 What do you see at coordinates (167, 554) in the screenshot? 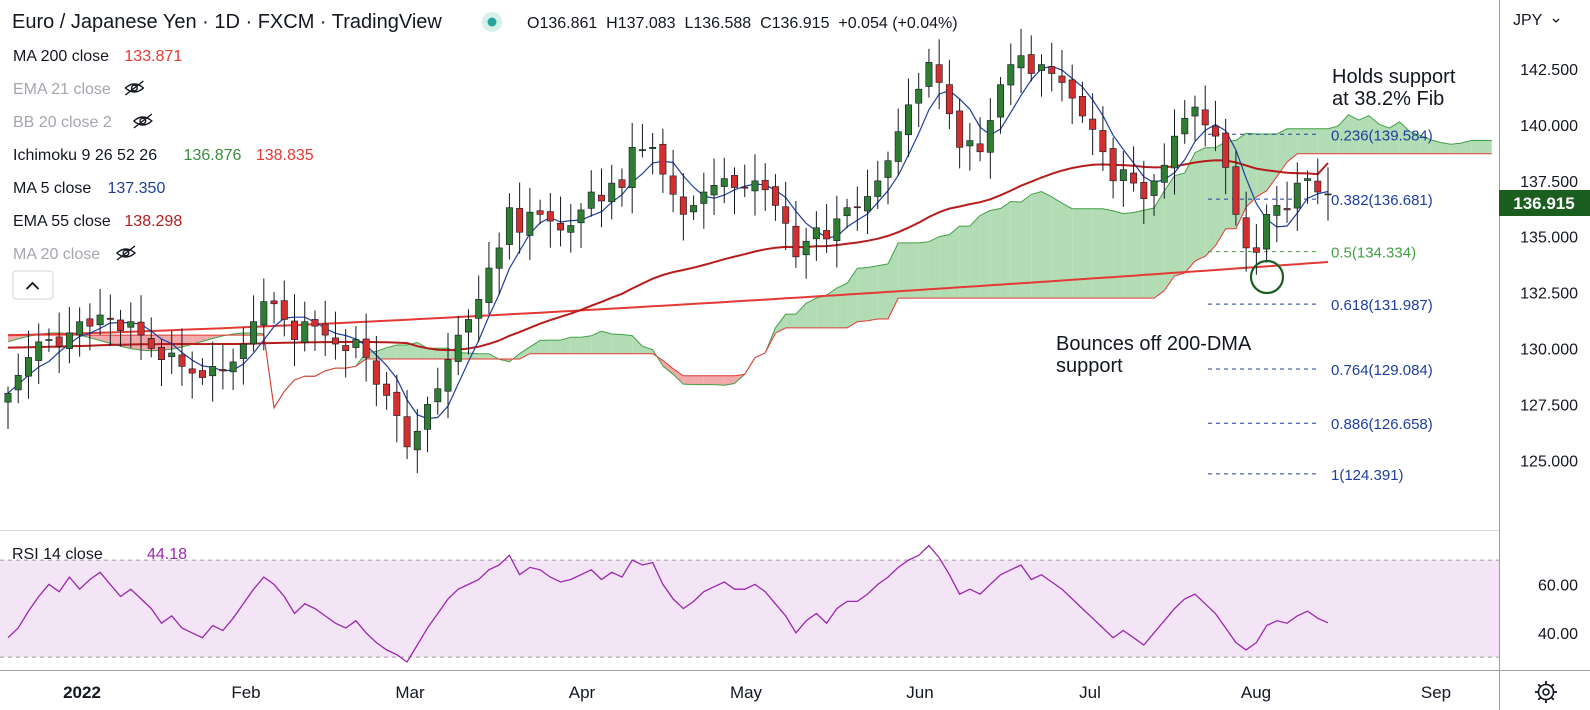
I see `rsi-legend-value: 44.18` at bounding box center [167, 554].